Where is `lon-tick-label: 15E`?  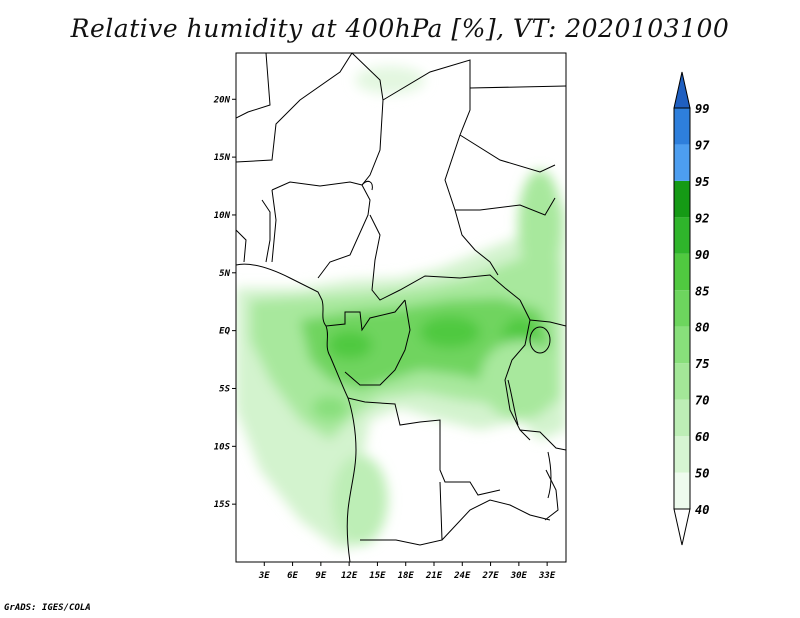
lon-tick-label: 15E is located at coordinates (377, 576).